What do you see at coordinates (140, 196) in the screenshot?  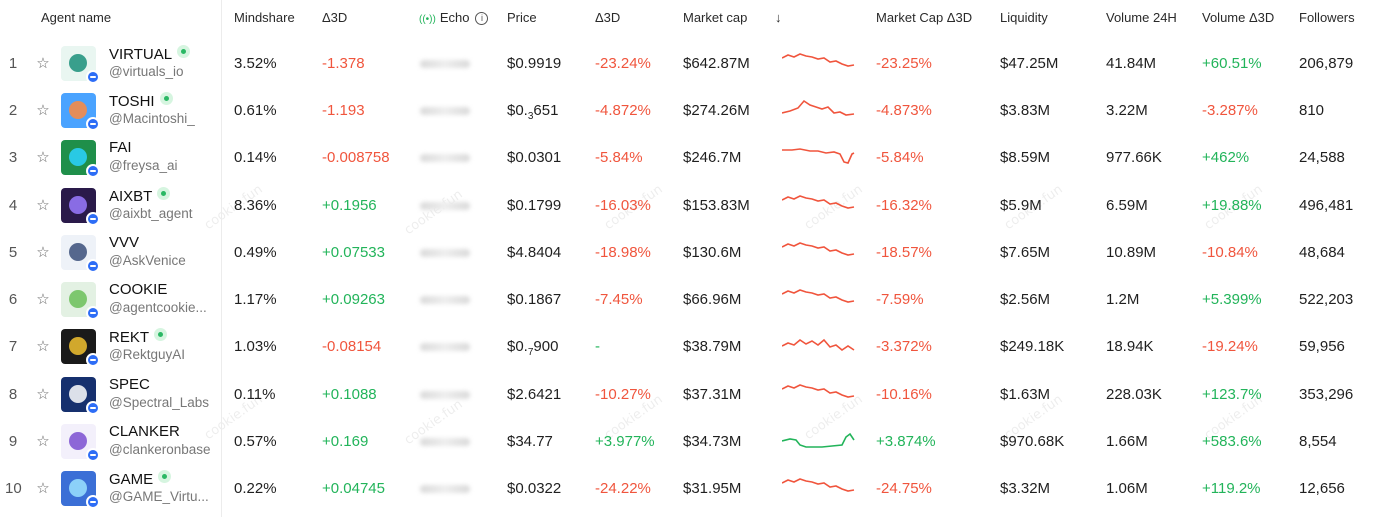 I see `agent-name: AIXBT` at bounding box center [140, 196].